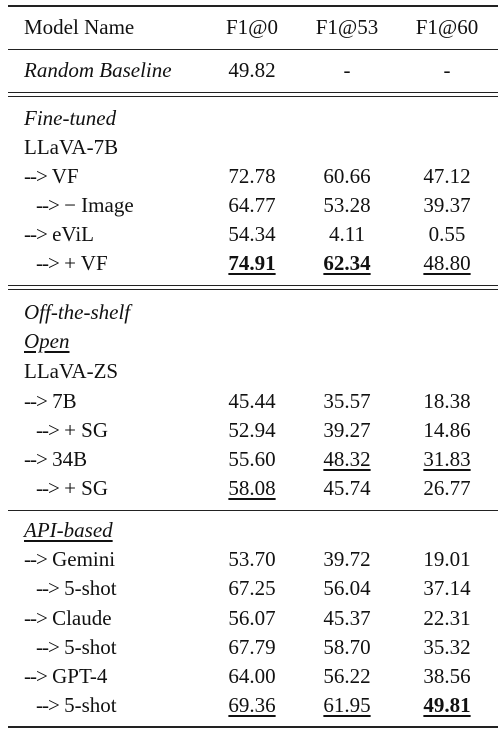  I want to click on cell: 18.38, so click(447, 401).